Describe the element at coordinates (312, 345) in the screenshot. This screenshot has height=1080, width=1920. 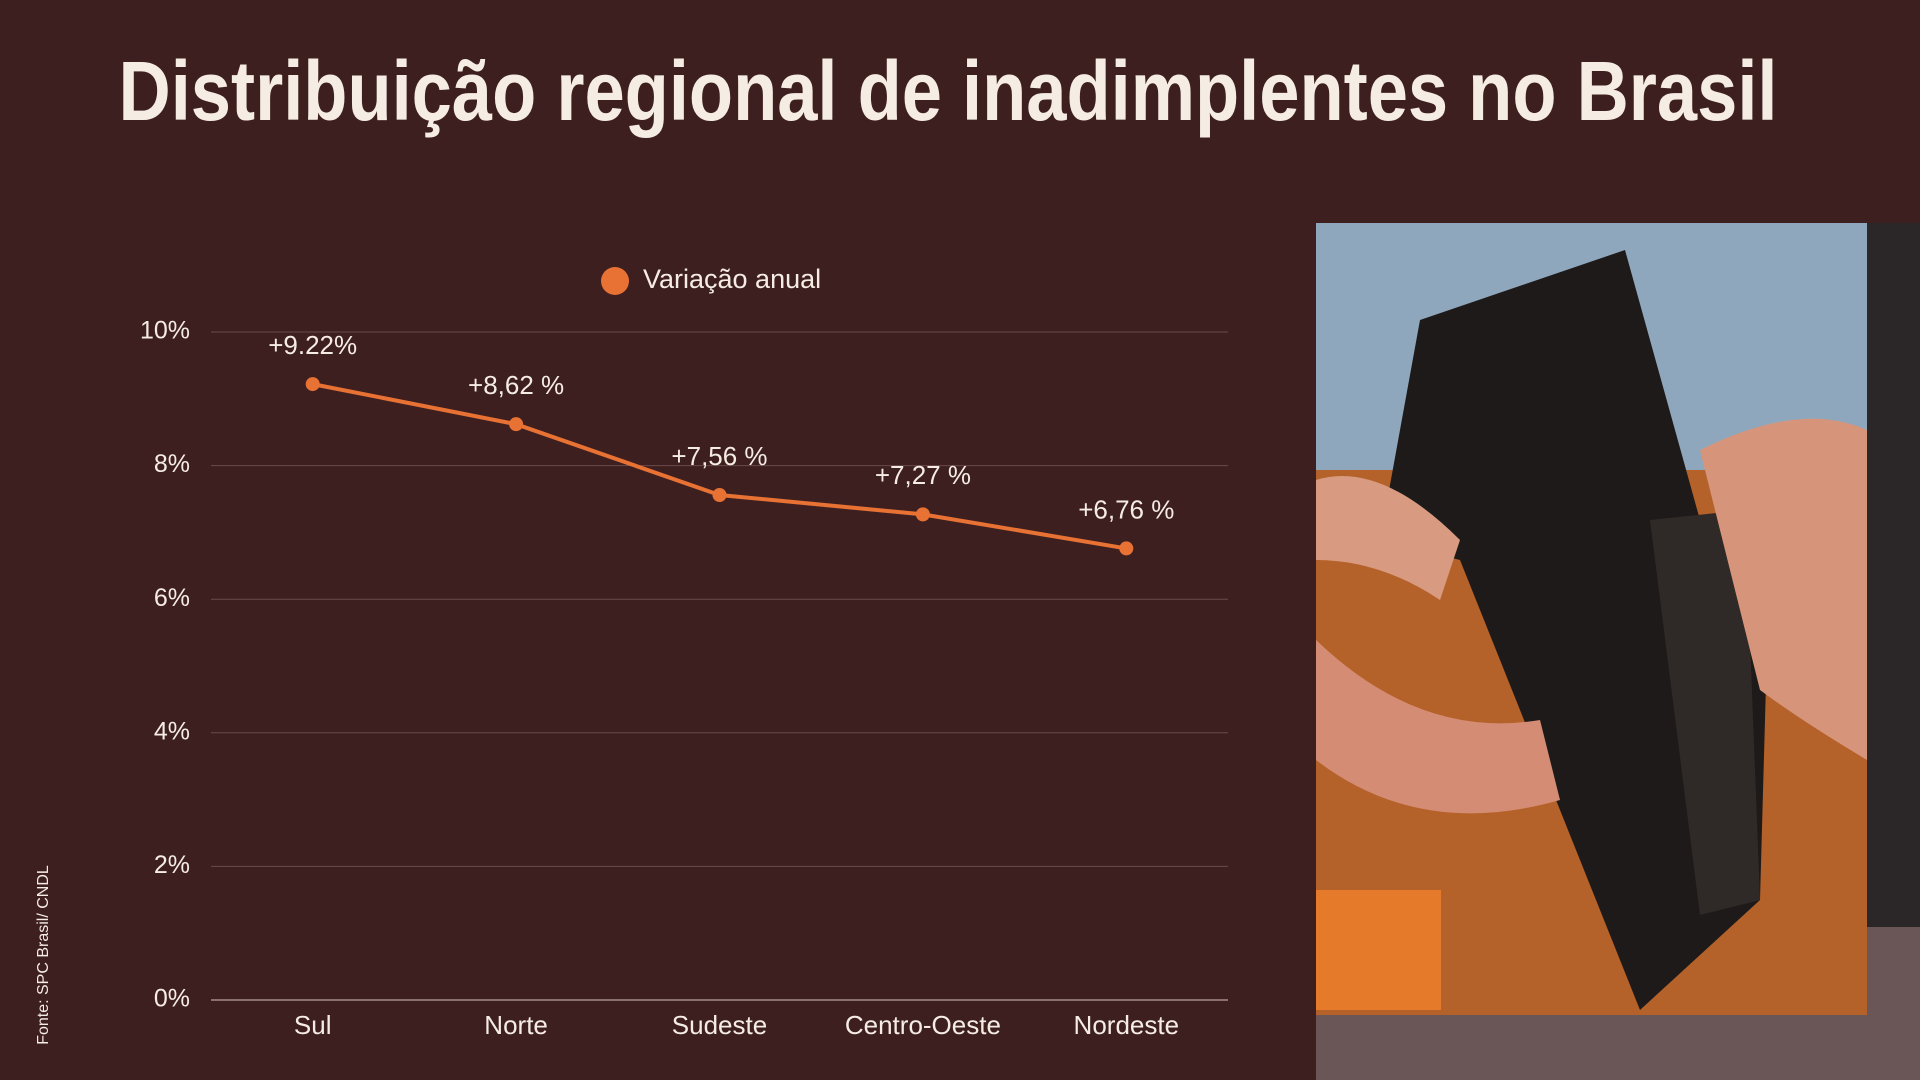
I see `data-label: +9.22%` at that location.